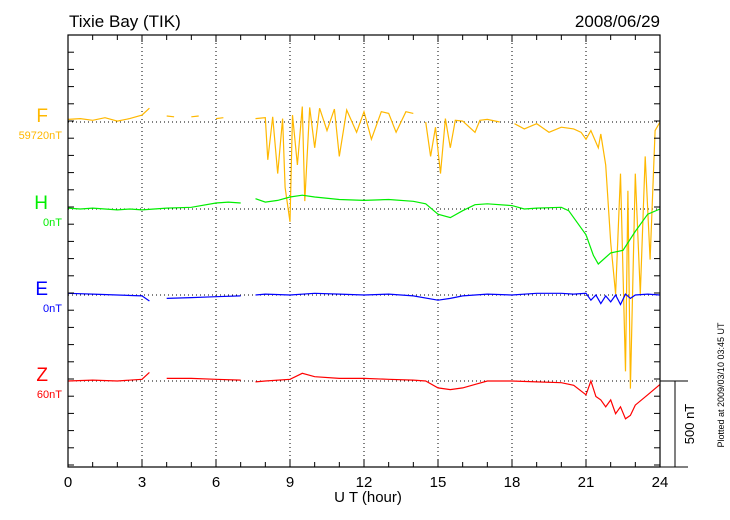  Describe the element at coordinates (41, 136) in the screenshot. I see `series-baseline-f: 59720nT` at that location.